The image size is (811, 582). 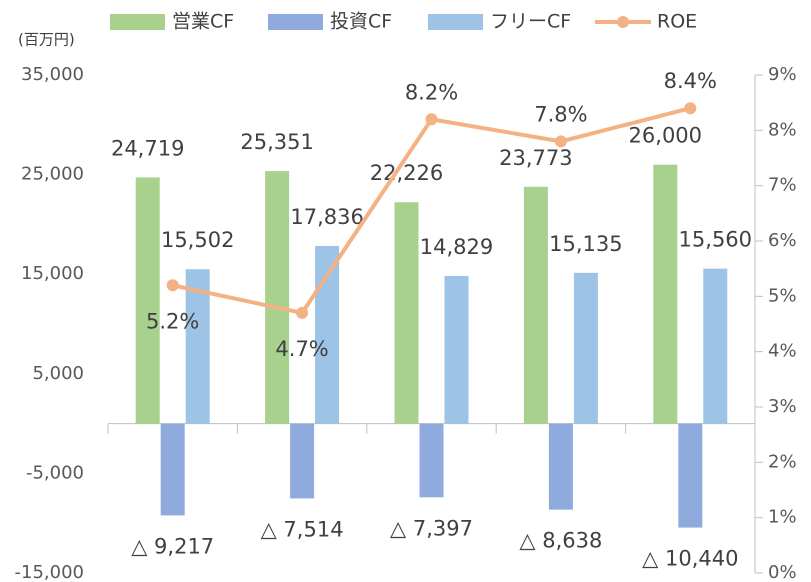 I want to click on y-axis-unit: (百万円), so click(x=46, y=40).